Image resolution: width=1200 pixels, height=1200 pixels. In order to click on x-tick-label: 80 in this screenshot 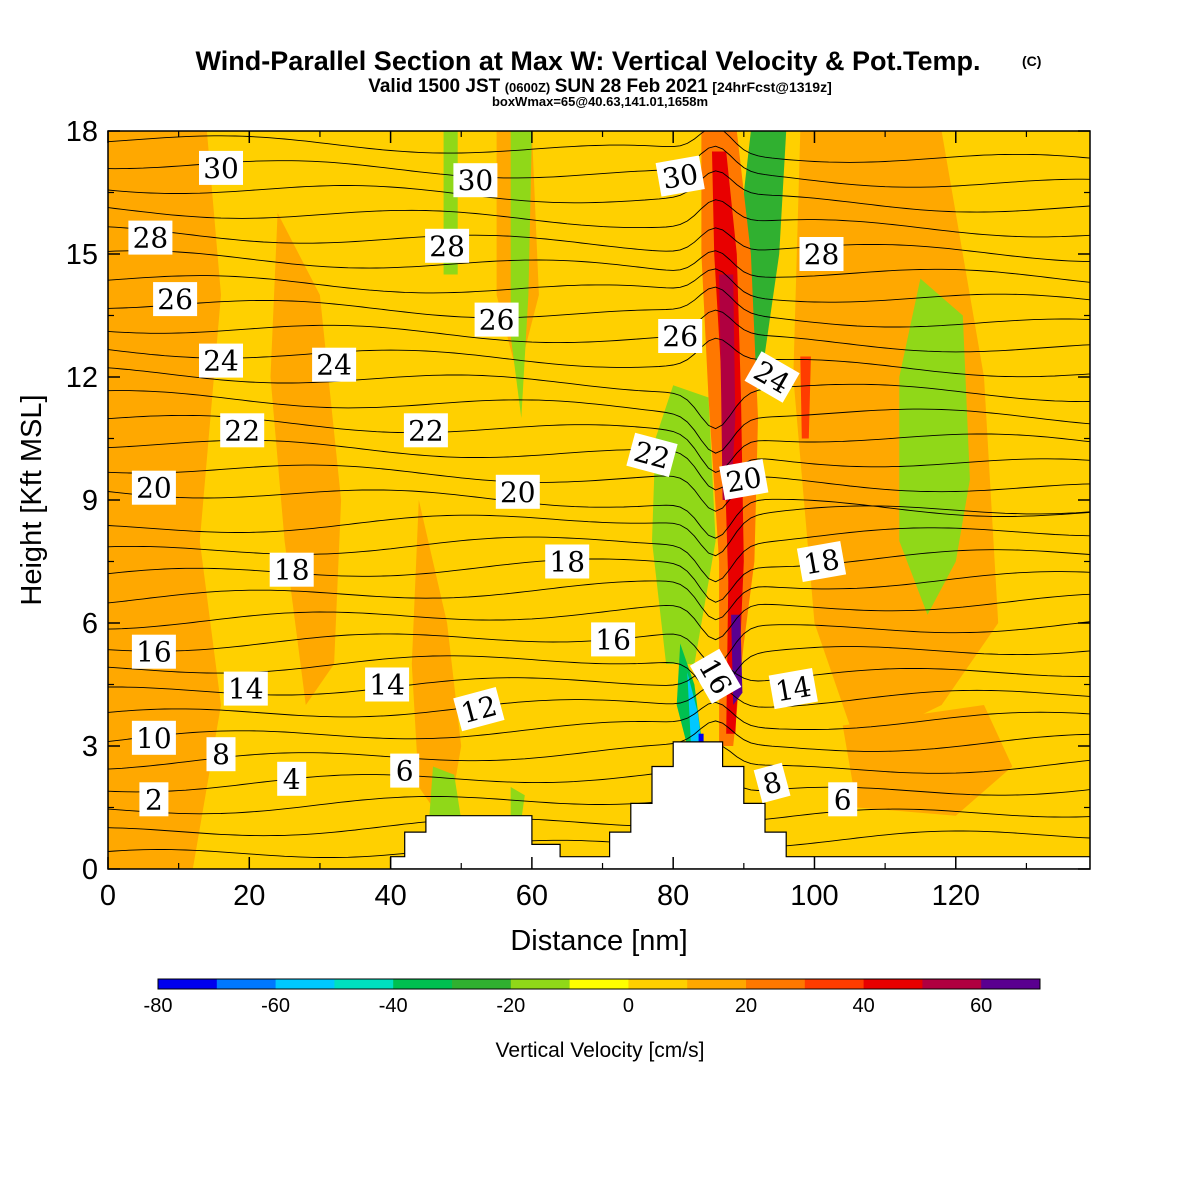, I will do `click(673, 896)`.